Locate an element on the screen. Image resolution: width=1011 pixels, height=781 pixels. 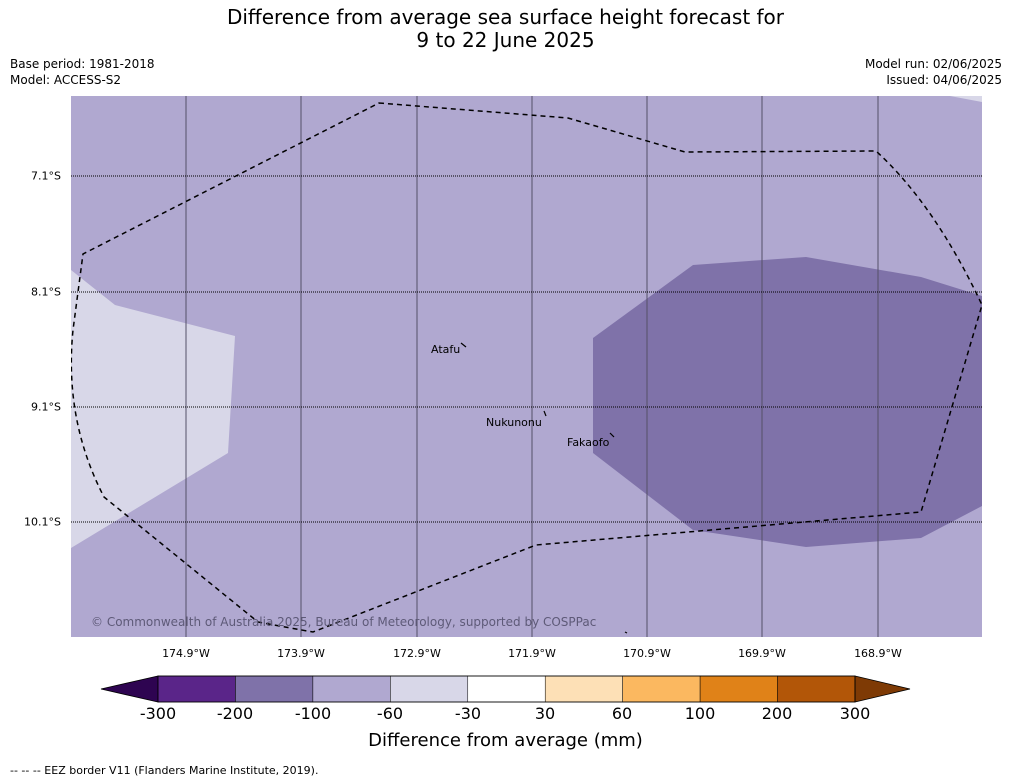
lon-label-174-9: 174.9°W is located at coordinates (186, 653).